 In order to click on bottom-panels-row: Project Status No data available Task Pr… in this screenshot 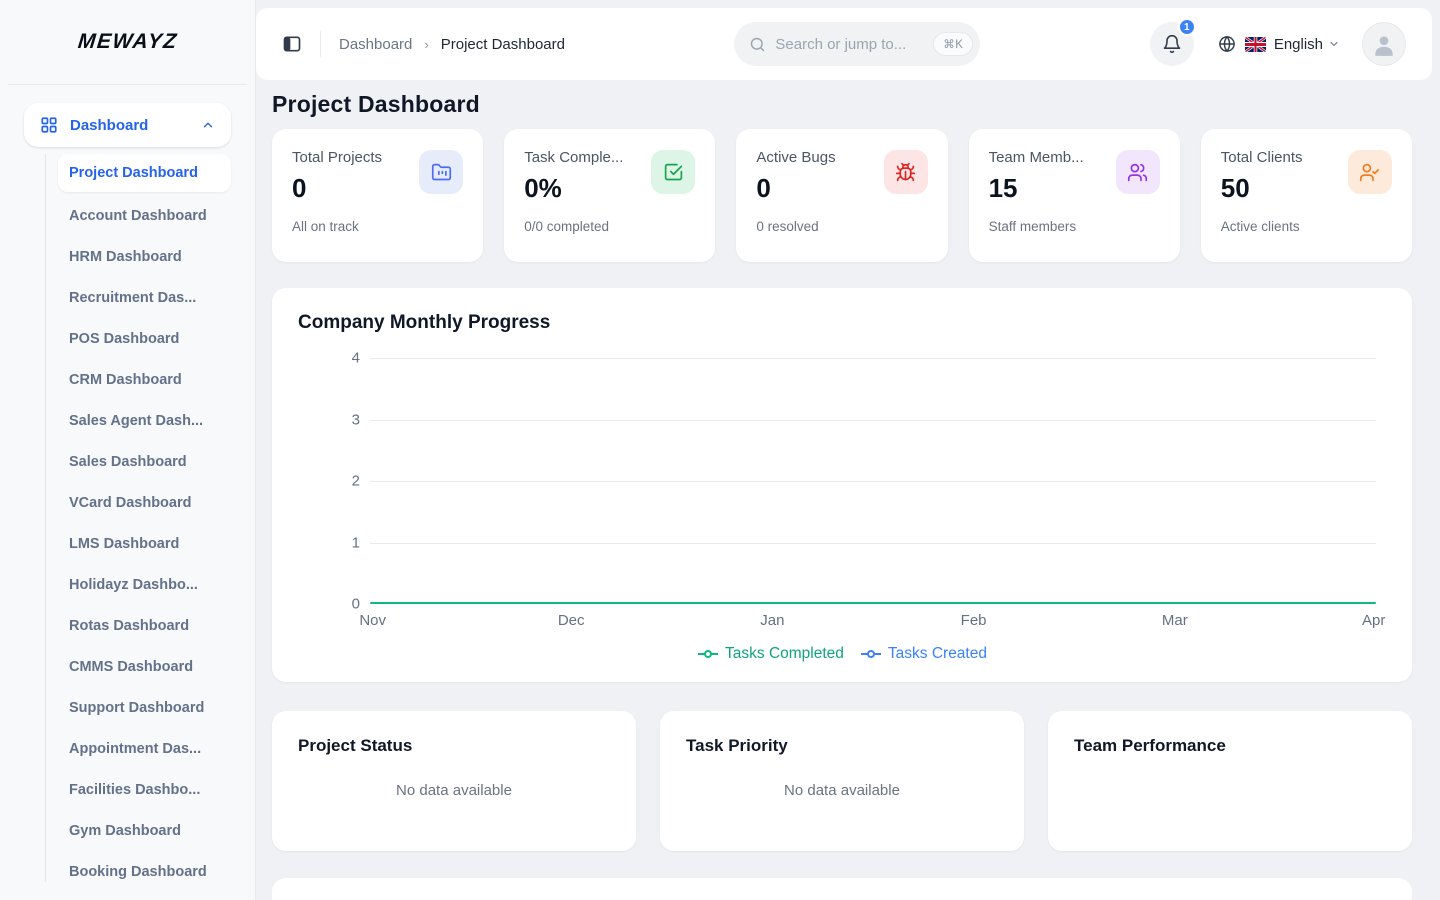, I will do `click(842, 781)`.